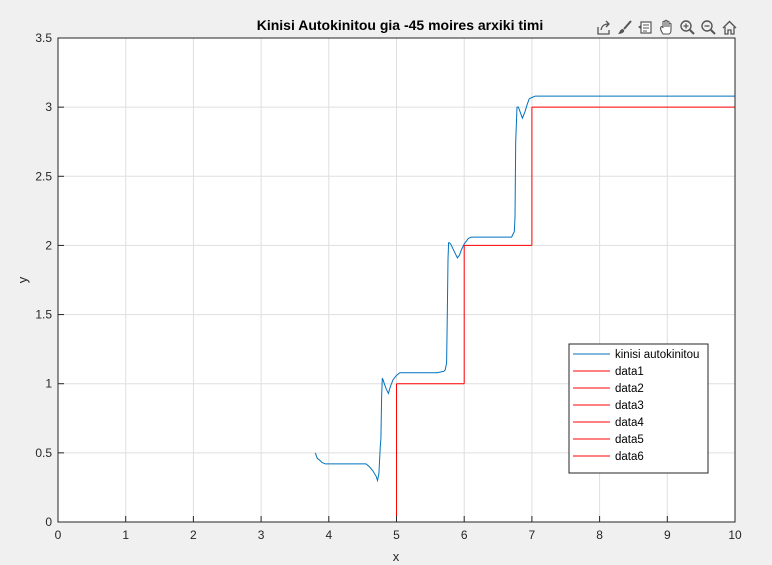  What do you see at coordinates (48, 107) in the screenshot?
I see `y-tick-label: 3` at bounding box center [48, 107].